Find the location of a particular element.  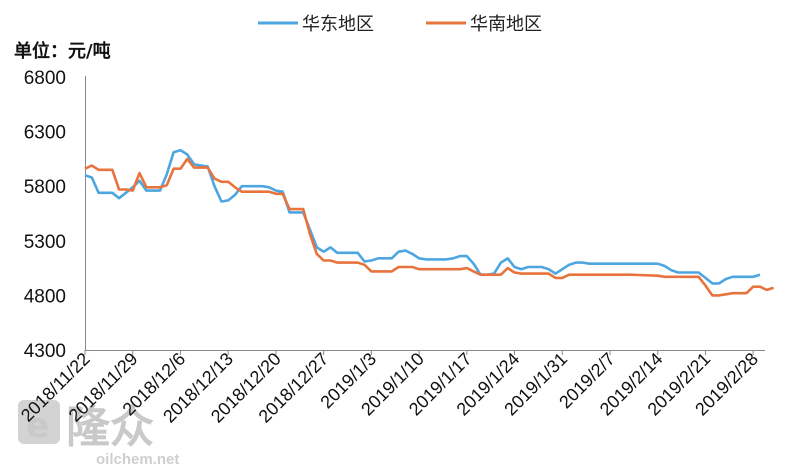

y-tick-label: 5300 is located at coordinates (45, 242).